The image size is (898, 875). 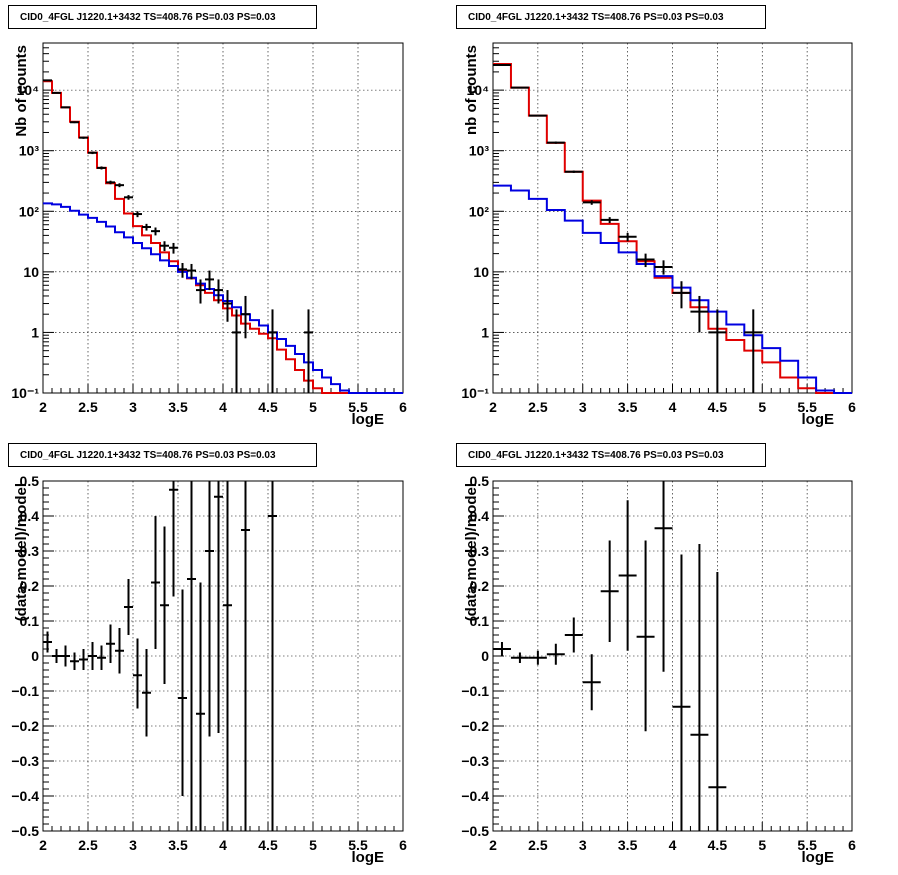 I want to click on y-axis-label: nb of counts, so click(x=471, y=90).